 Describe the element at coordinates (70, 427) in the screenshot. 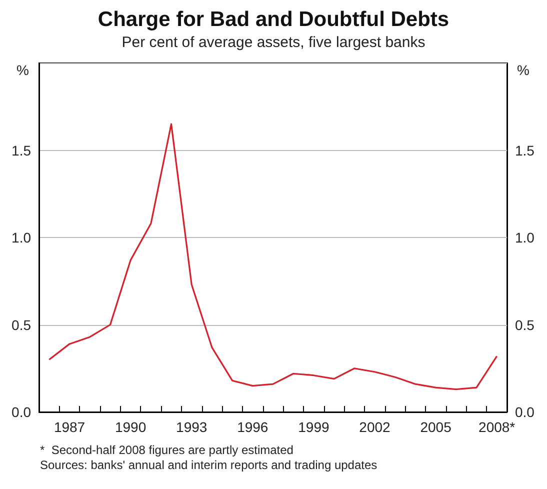

I see `x-tick-label: 1987` at that location.